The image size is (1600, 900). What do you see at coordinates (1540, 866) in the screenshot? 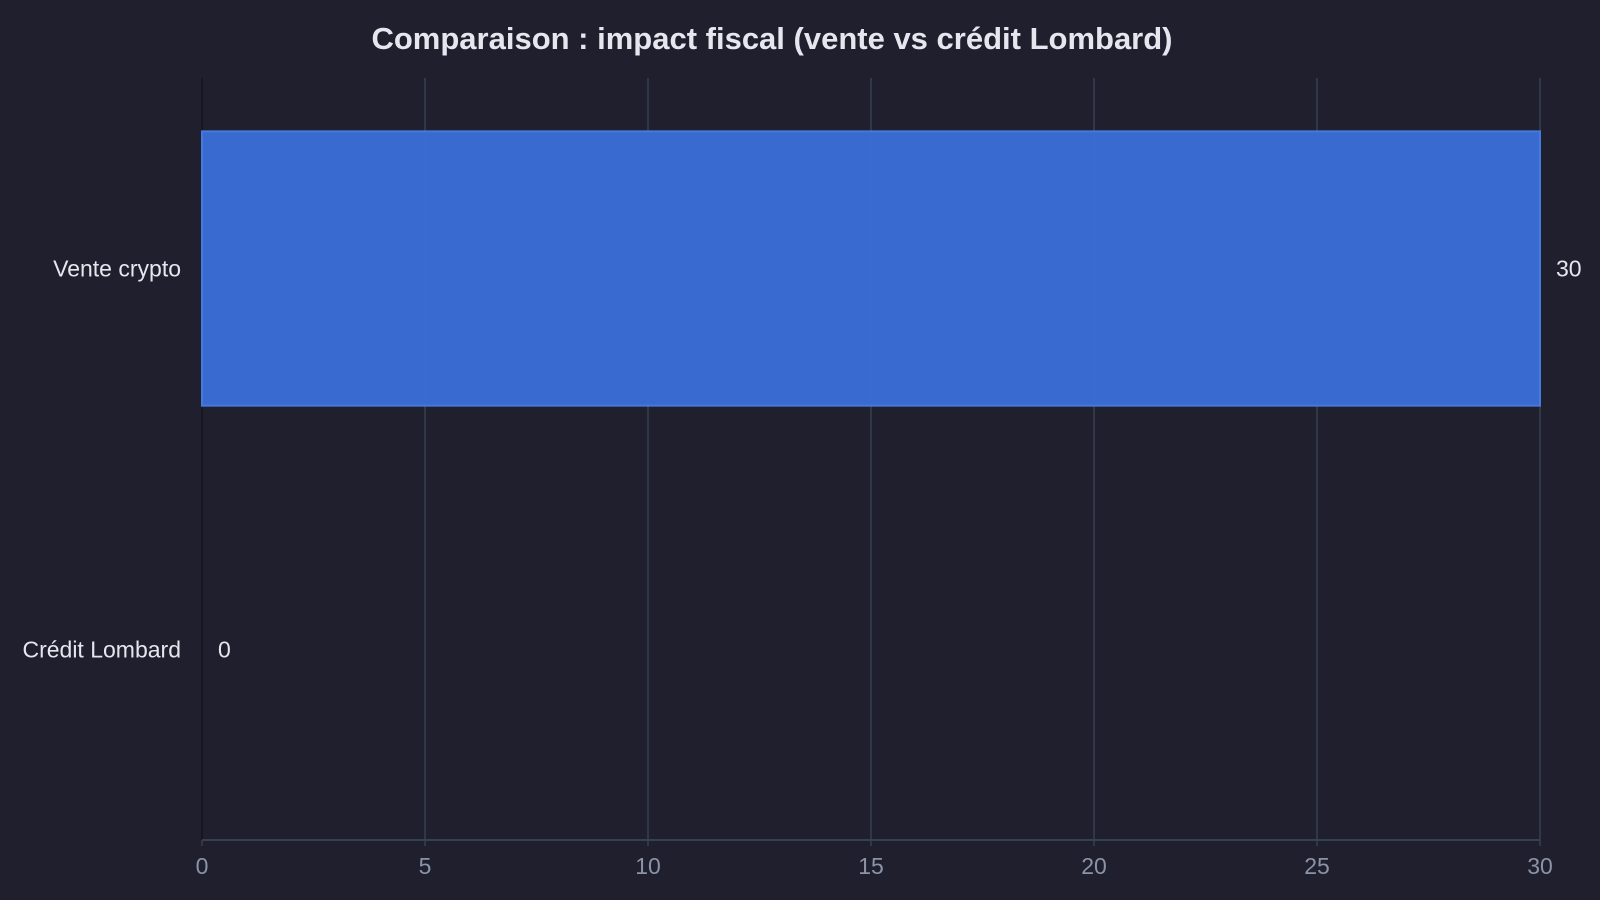
I see `x-tick-label: 30` at bounding box center [1540, 866].